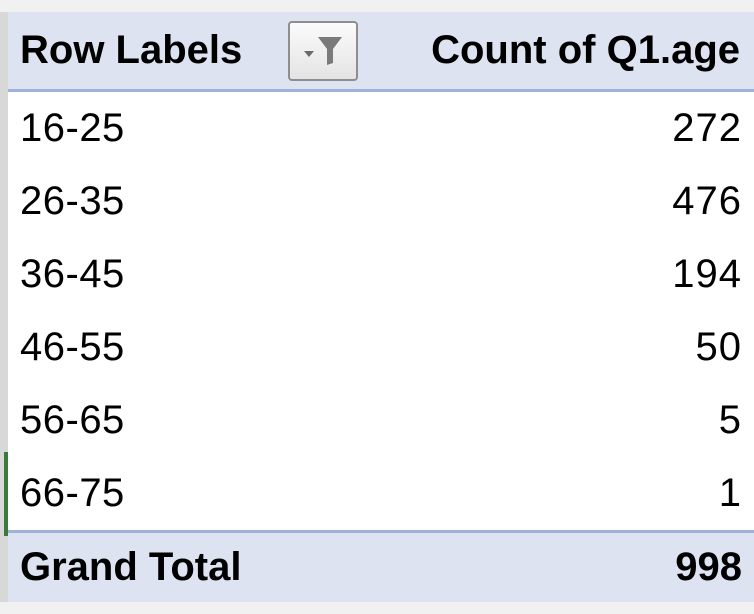 This screenshot has height=614, width=754. I want to click on pivot-row: 66-75 1, so click(381, 493).